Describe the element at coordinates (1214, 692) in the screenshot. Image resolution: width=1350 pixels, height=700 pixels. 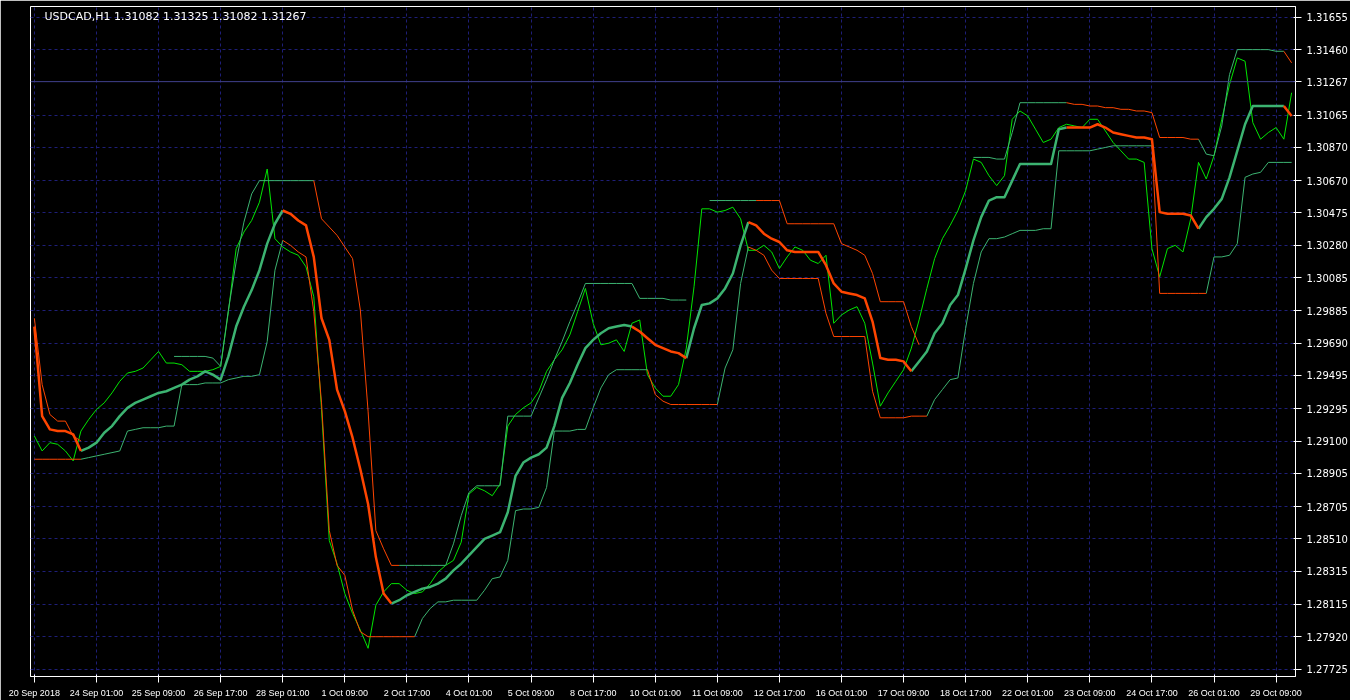
I see `x-tick-label: 26 Oct 01:00` at that location.